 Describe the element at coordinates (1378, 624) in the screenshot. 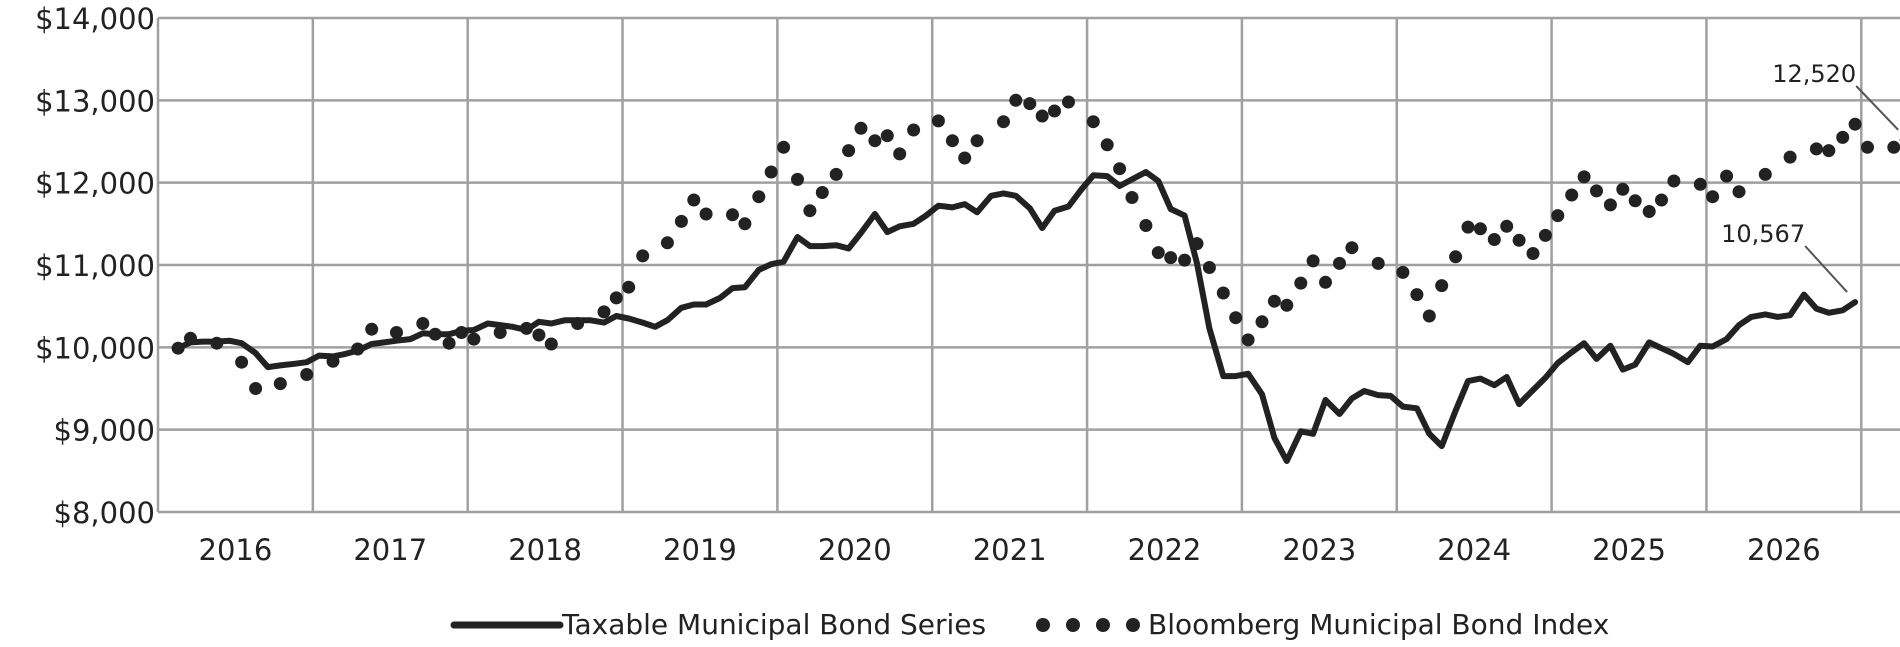

I see `legend-label-bloomberg-municipal-bond-index: Bloomberg Municipal Bond Index` at that location.